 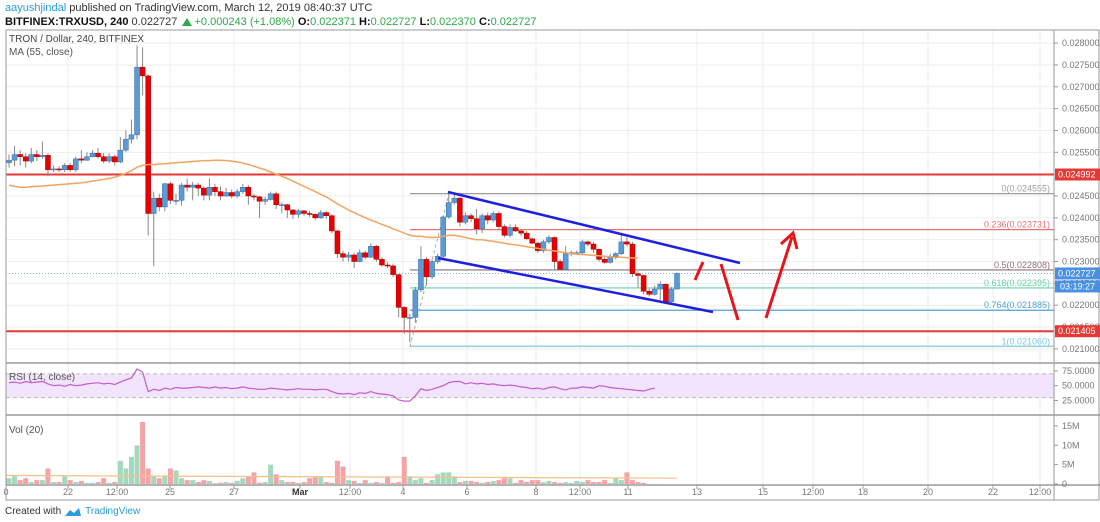 I want to click on x-axis-label: 6, so click(x=466, y=492).